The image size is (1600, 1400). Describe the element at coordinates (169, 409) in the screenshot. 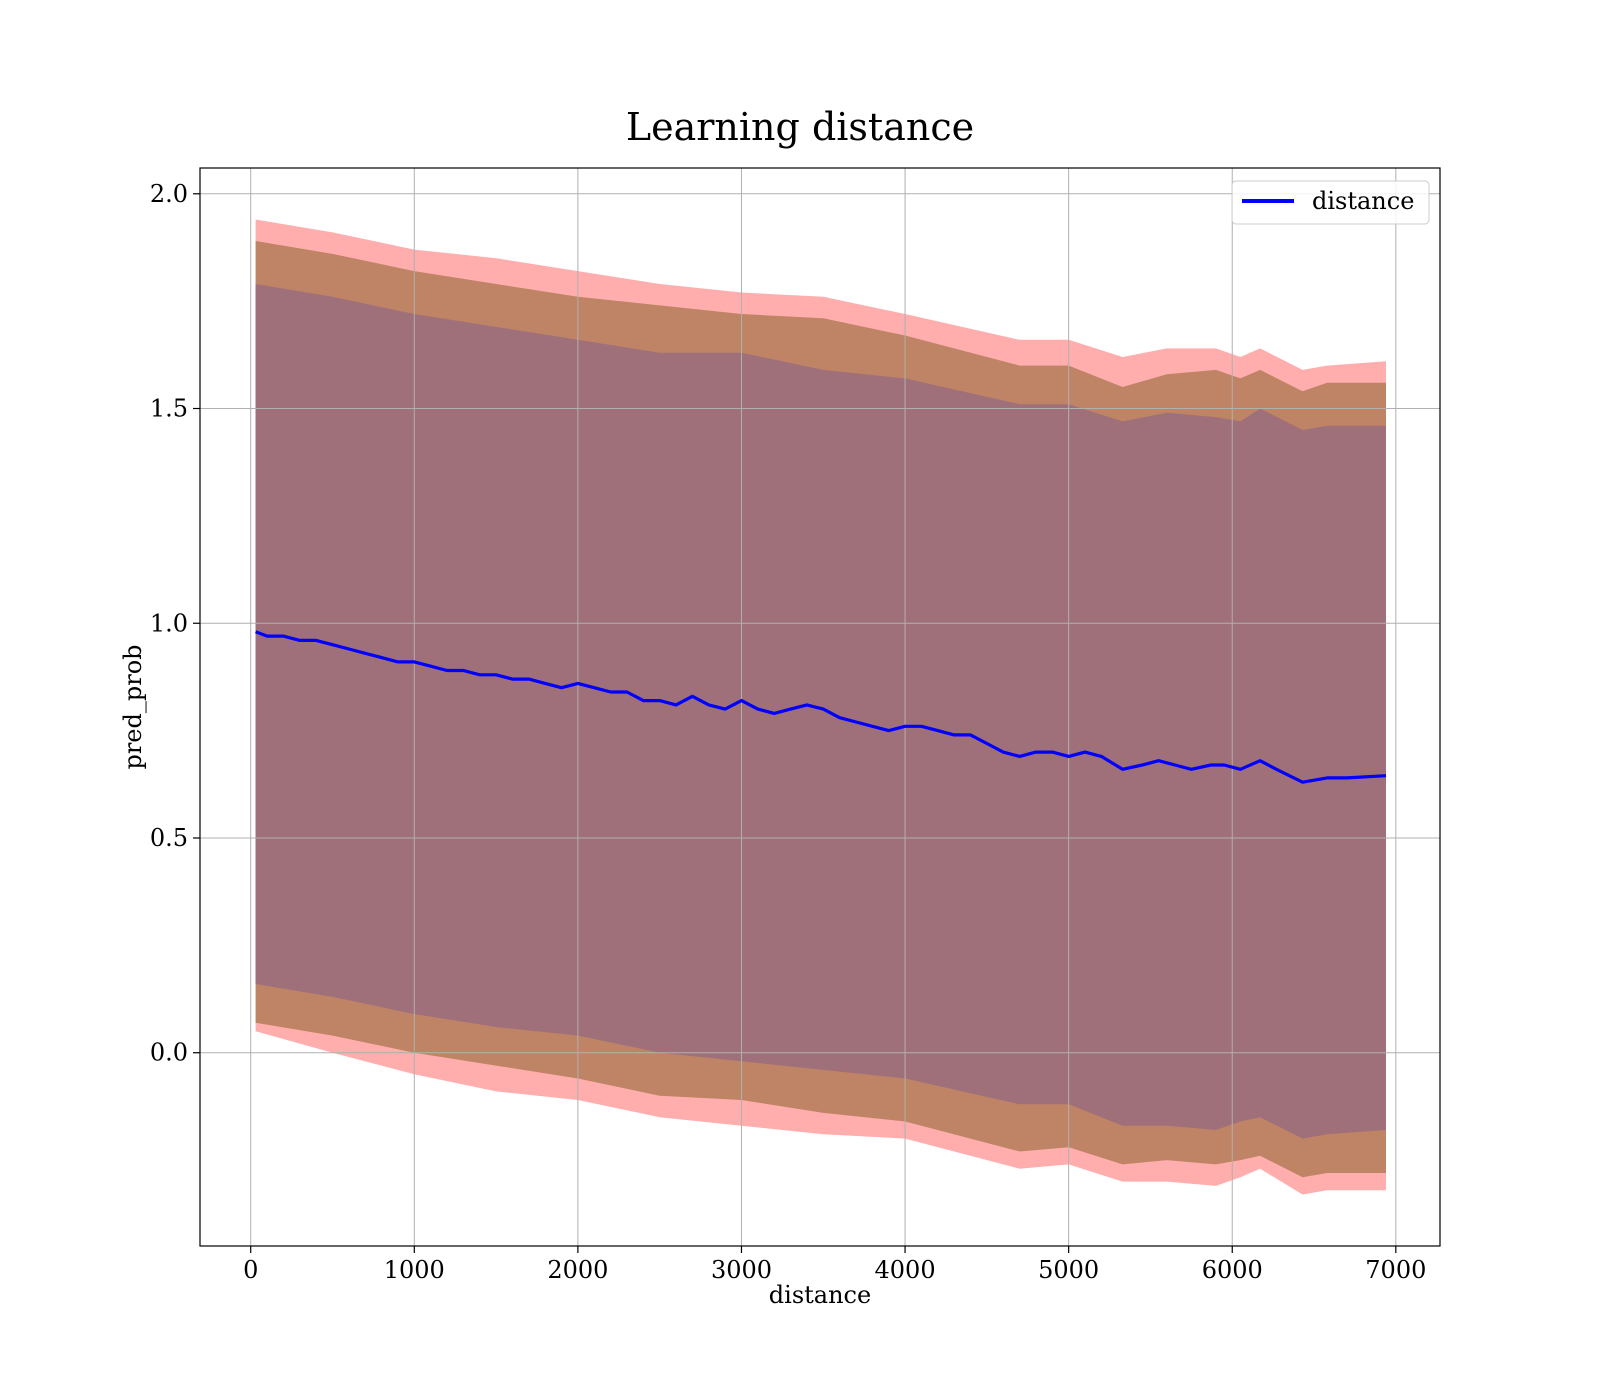

I see `y-tick-label: 1.5` at that location.